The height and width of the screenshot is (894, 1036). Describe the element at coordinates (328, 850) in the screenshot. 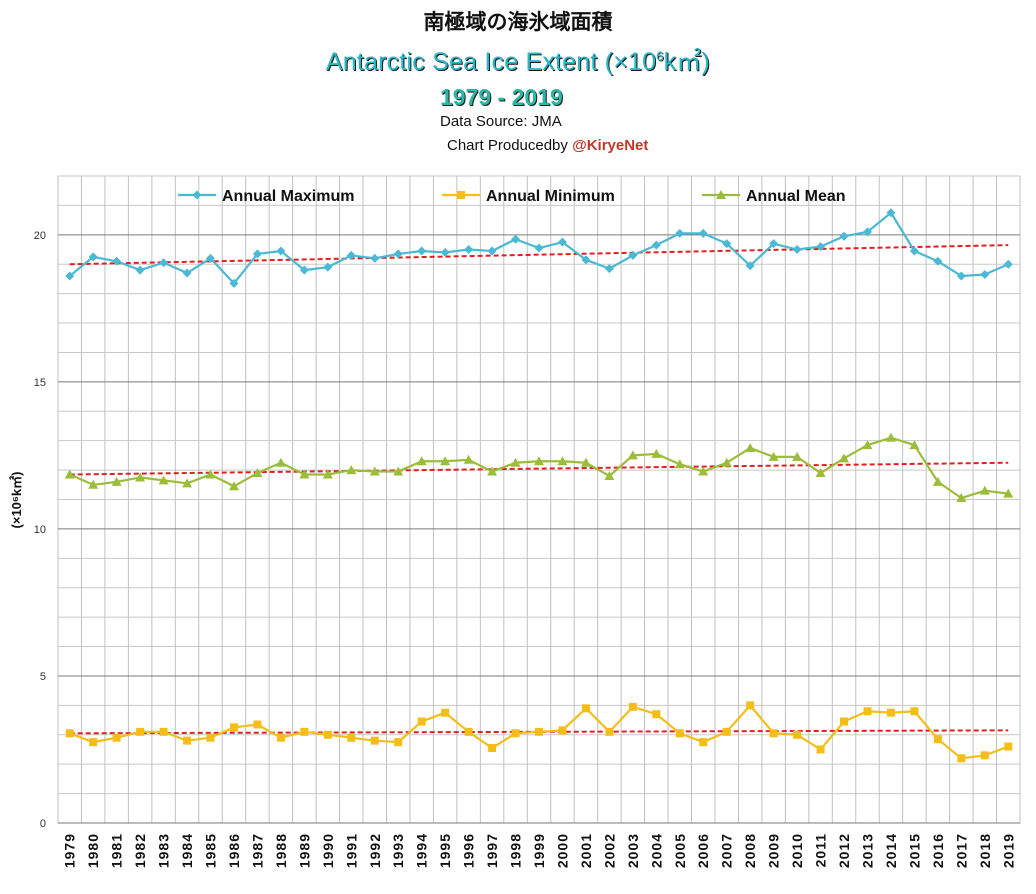

I see `x-tick-label: 1990` at that location.